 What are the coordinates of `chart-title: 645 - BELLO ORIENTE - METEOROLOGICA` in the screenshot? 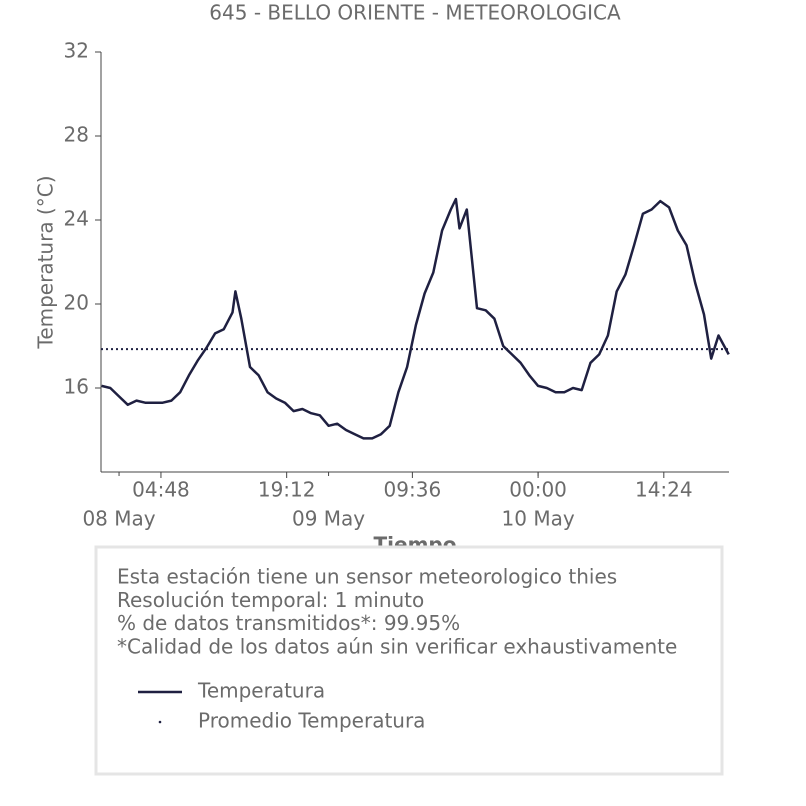 It's located at (415, 13).